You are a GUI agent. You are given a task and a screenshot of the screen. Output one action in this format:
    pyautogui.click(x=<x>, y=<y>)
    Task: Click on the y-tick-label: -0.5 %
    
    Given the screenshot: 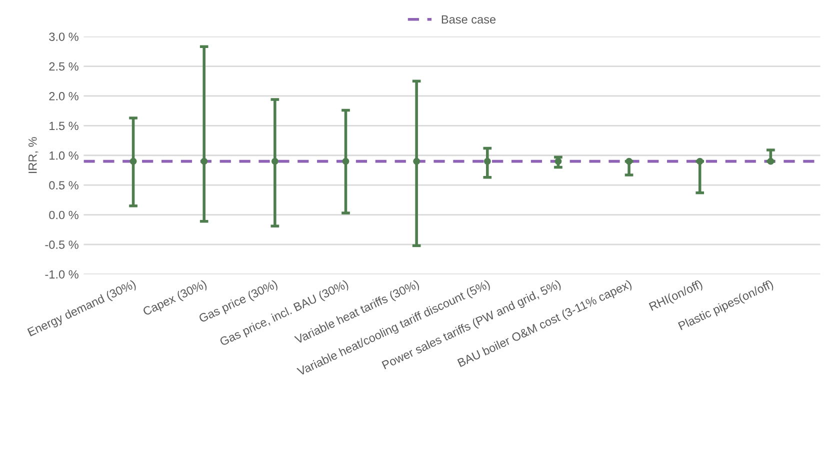 What is the action you would take?
    pyautogui.click(x=61, y=244)
    